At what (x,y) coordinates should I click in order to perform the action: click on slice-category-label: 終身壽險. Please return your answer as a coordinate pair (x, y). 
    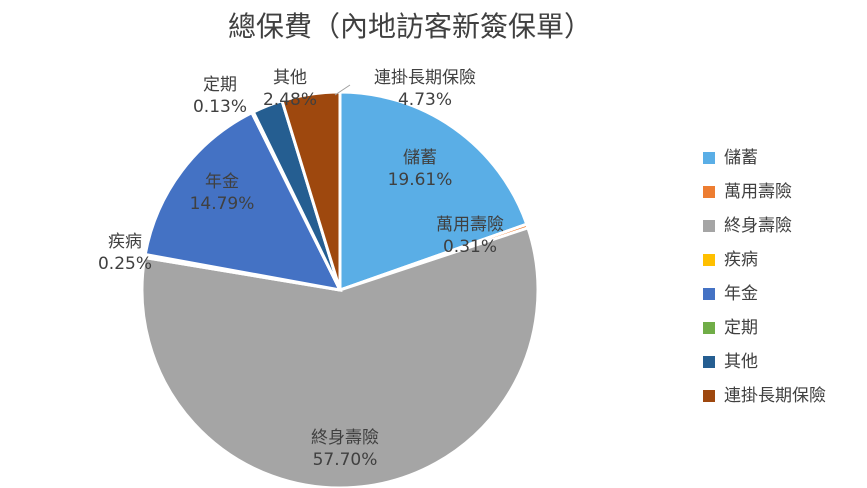
    Looking at the image, I should click on (345, 438).